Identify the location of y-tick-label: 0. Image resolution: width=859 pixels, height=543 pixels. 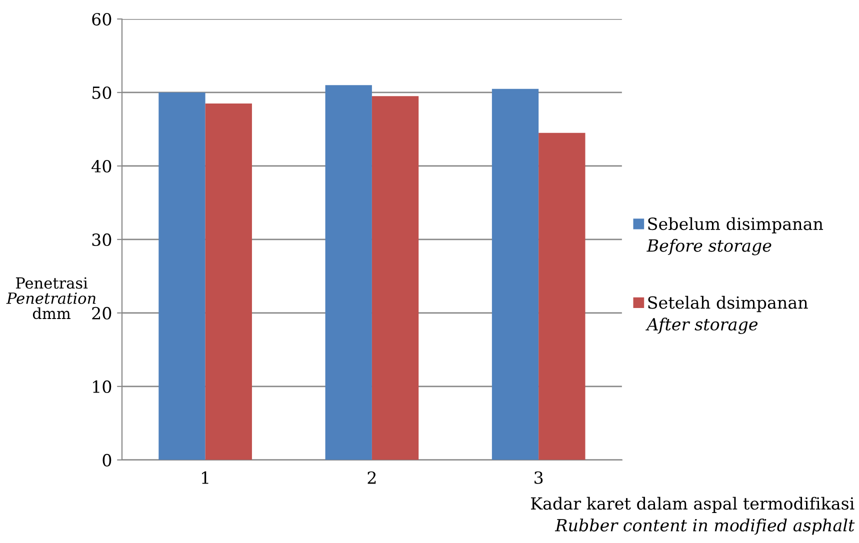
(107, 460).